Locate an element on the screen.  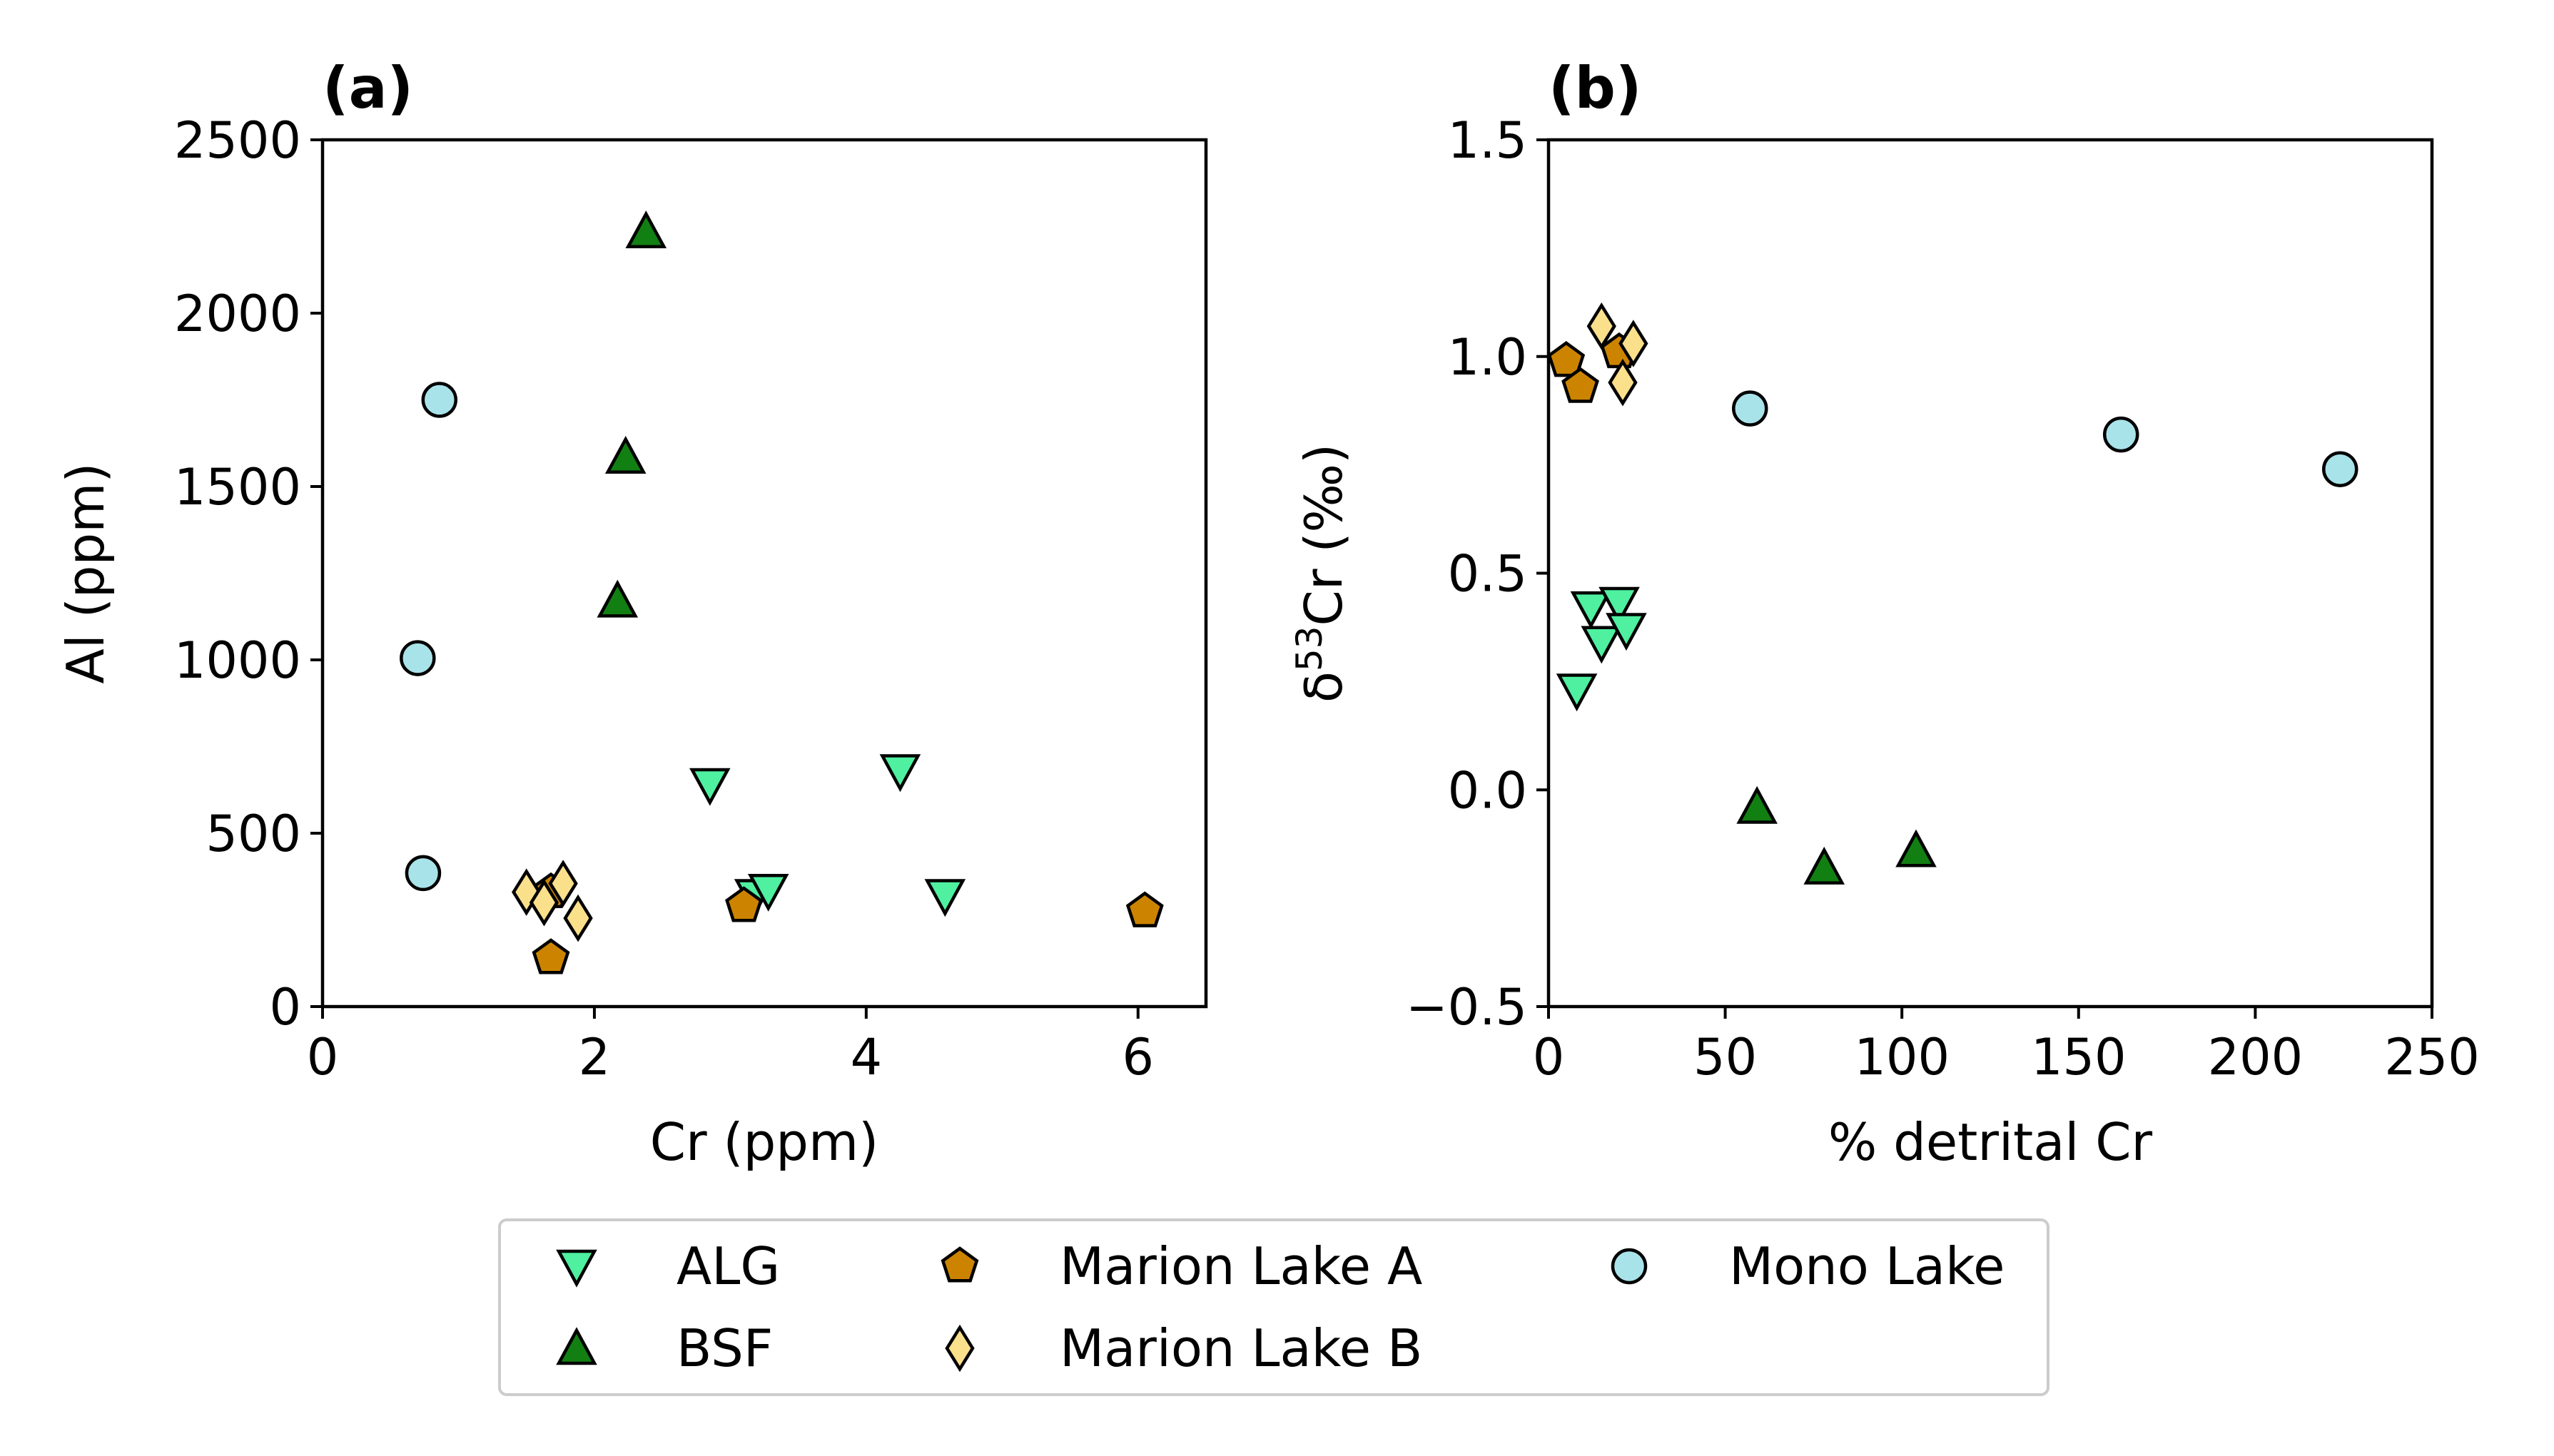
x-axis-label: % detrital Cr is located at coordinates (1990, 1142).